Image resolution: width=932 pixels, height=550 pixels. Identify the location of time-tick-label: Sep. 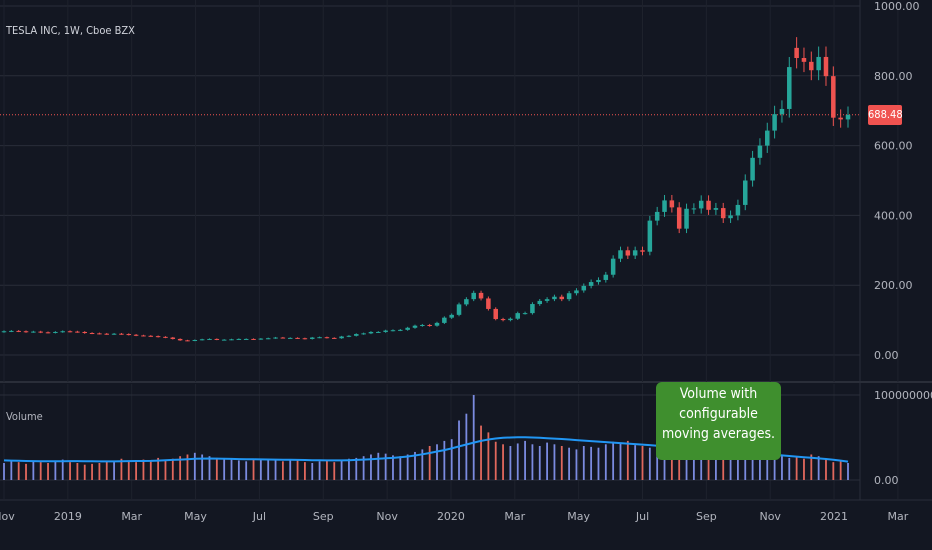
(323, 516).